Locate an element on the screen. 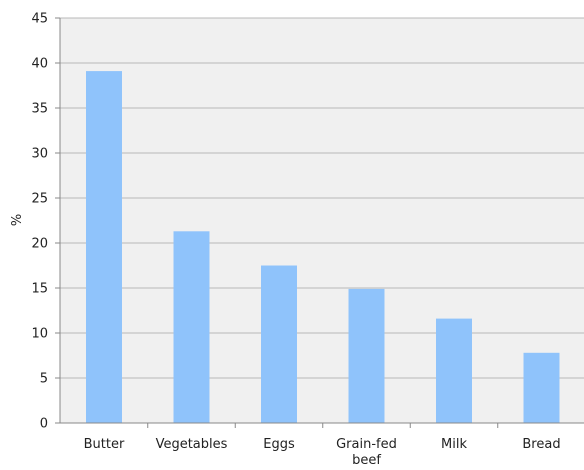 Image resolution: width=584 pixels, height=470 pixels. y-tick-label: 15 is located at coordinates (39, 289).